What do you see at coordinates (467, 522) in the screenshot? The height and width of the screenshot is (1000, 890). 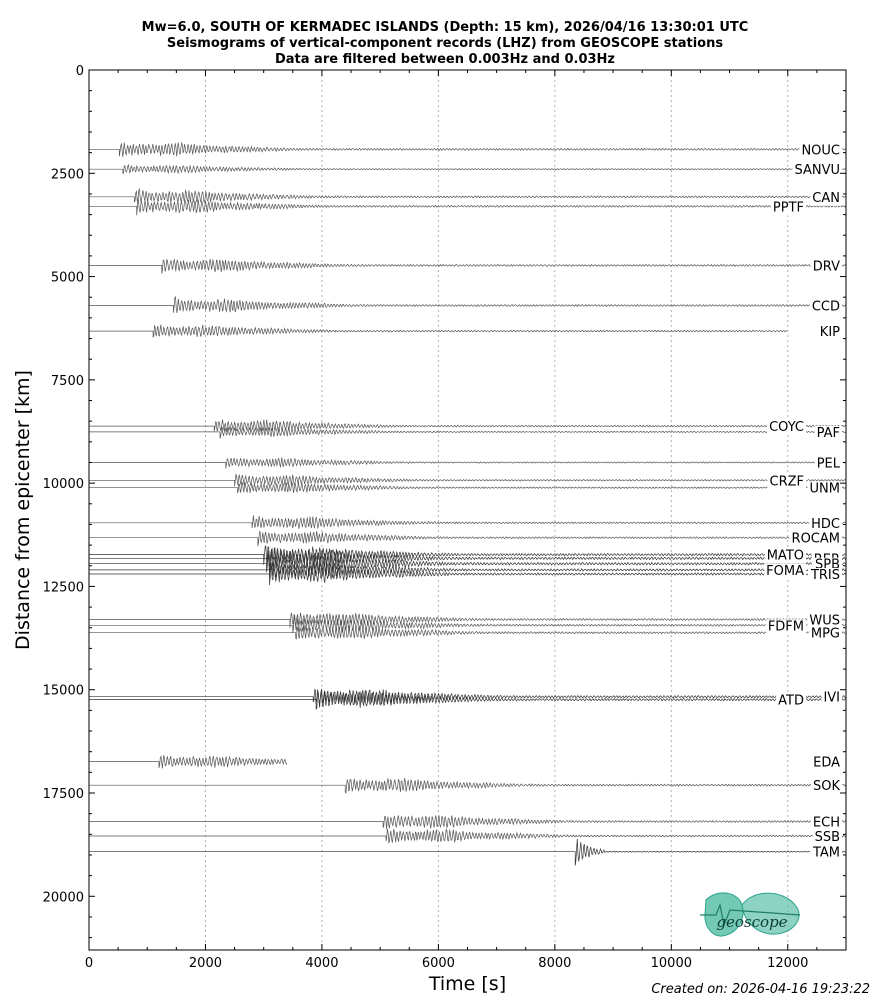 I see `trace-hdc` at bounding box center [467, 522].